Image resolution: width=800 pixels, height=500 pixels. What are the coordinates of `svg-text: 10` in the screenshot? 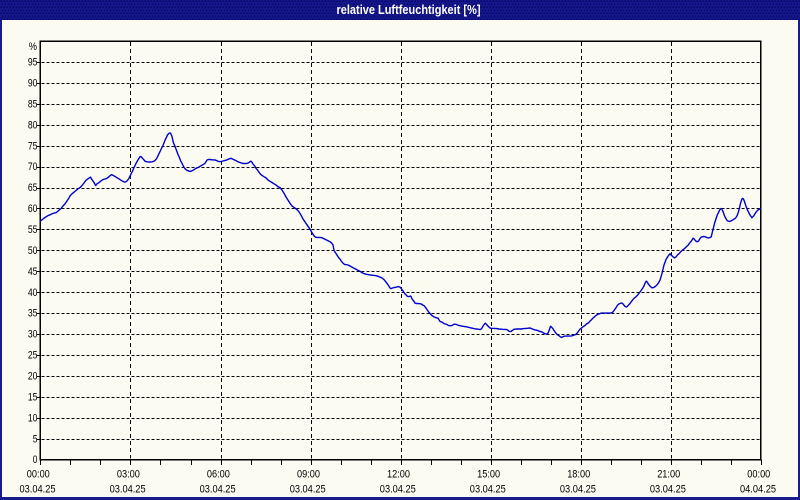 It's located at (33, 418).